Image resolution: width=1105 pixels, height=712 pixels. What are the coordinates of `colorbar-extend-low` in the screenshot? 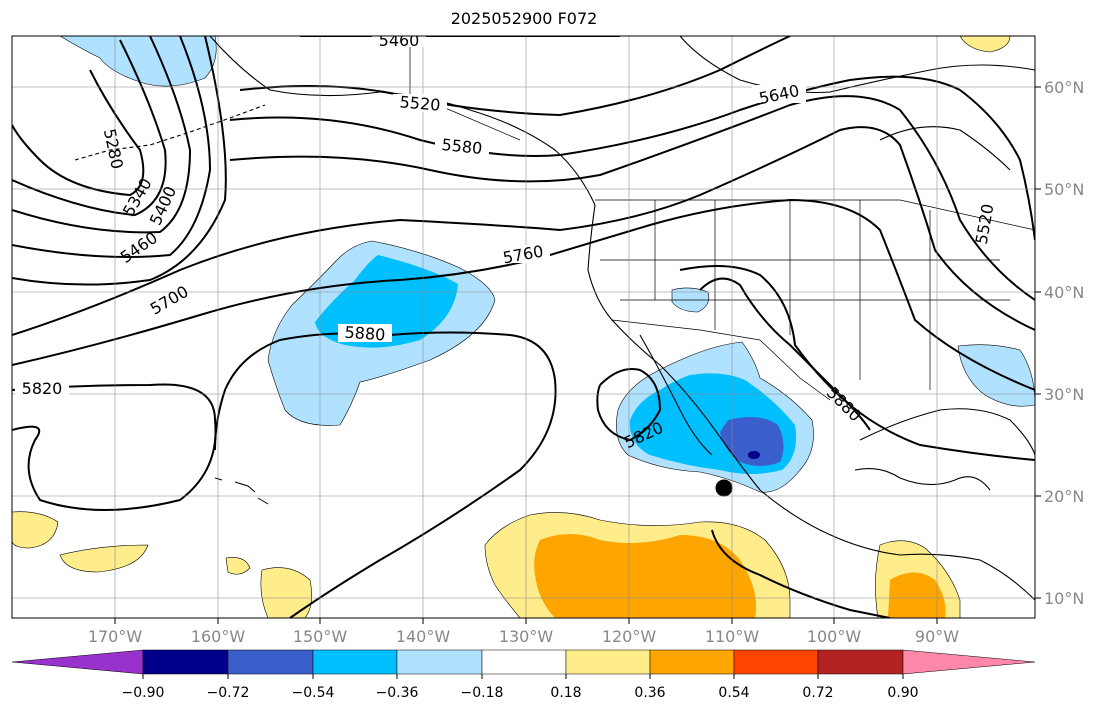 It's located at (77, 662).